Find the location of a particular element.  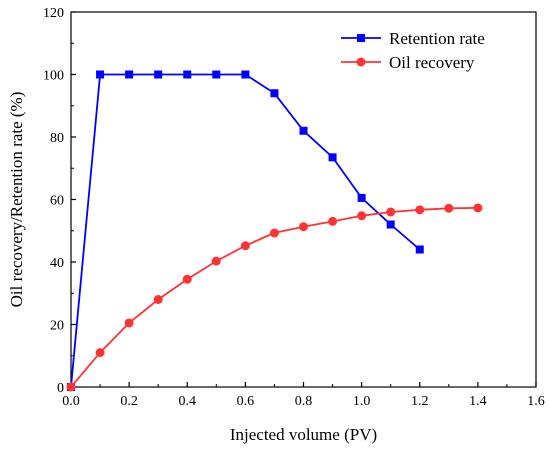

y-tick-label: 20 is located at coordinates (57, 326).